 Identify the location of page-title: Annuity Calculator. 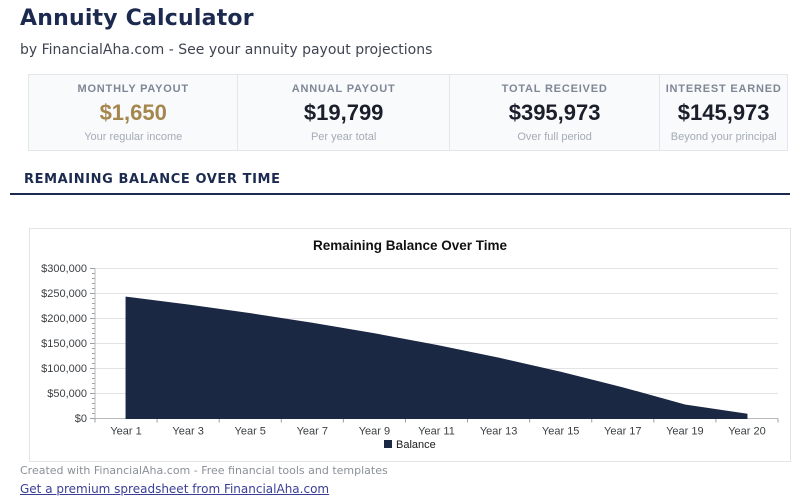
(137, 18).